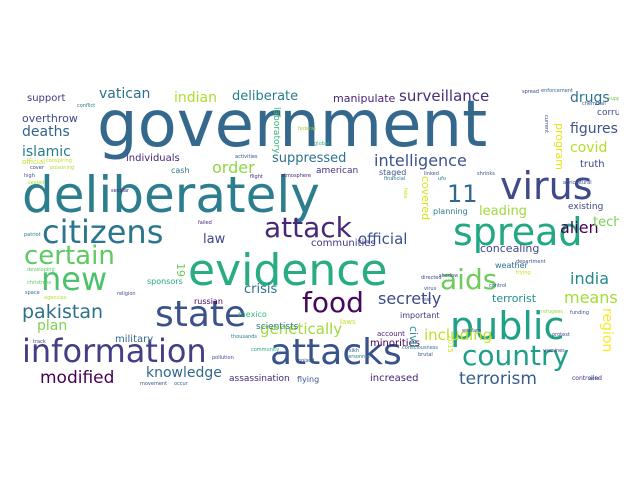  I want to click on word-cover: high, so click(29, 176).